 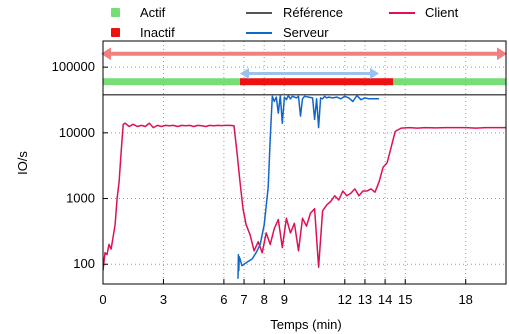 I want to click on x-tick-label: 8, so click(x=264, y=299).